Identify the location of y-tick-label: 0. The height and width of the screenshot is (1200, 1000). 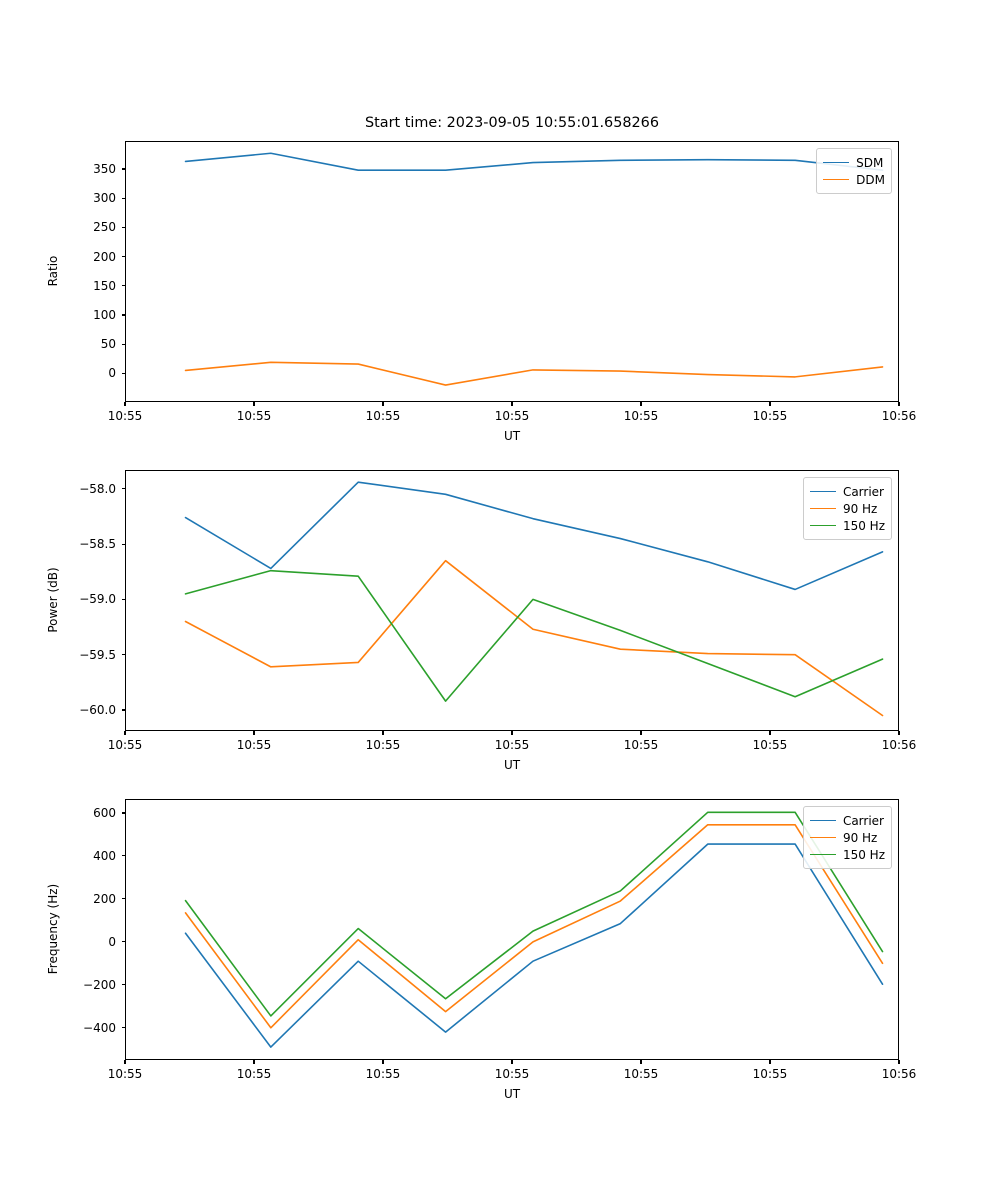
(112, 941).